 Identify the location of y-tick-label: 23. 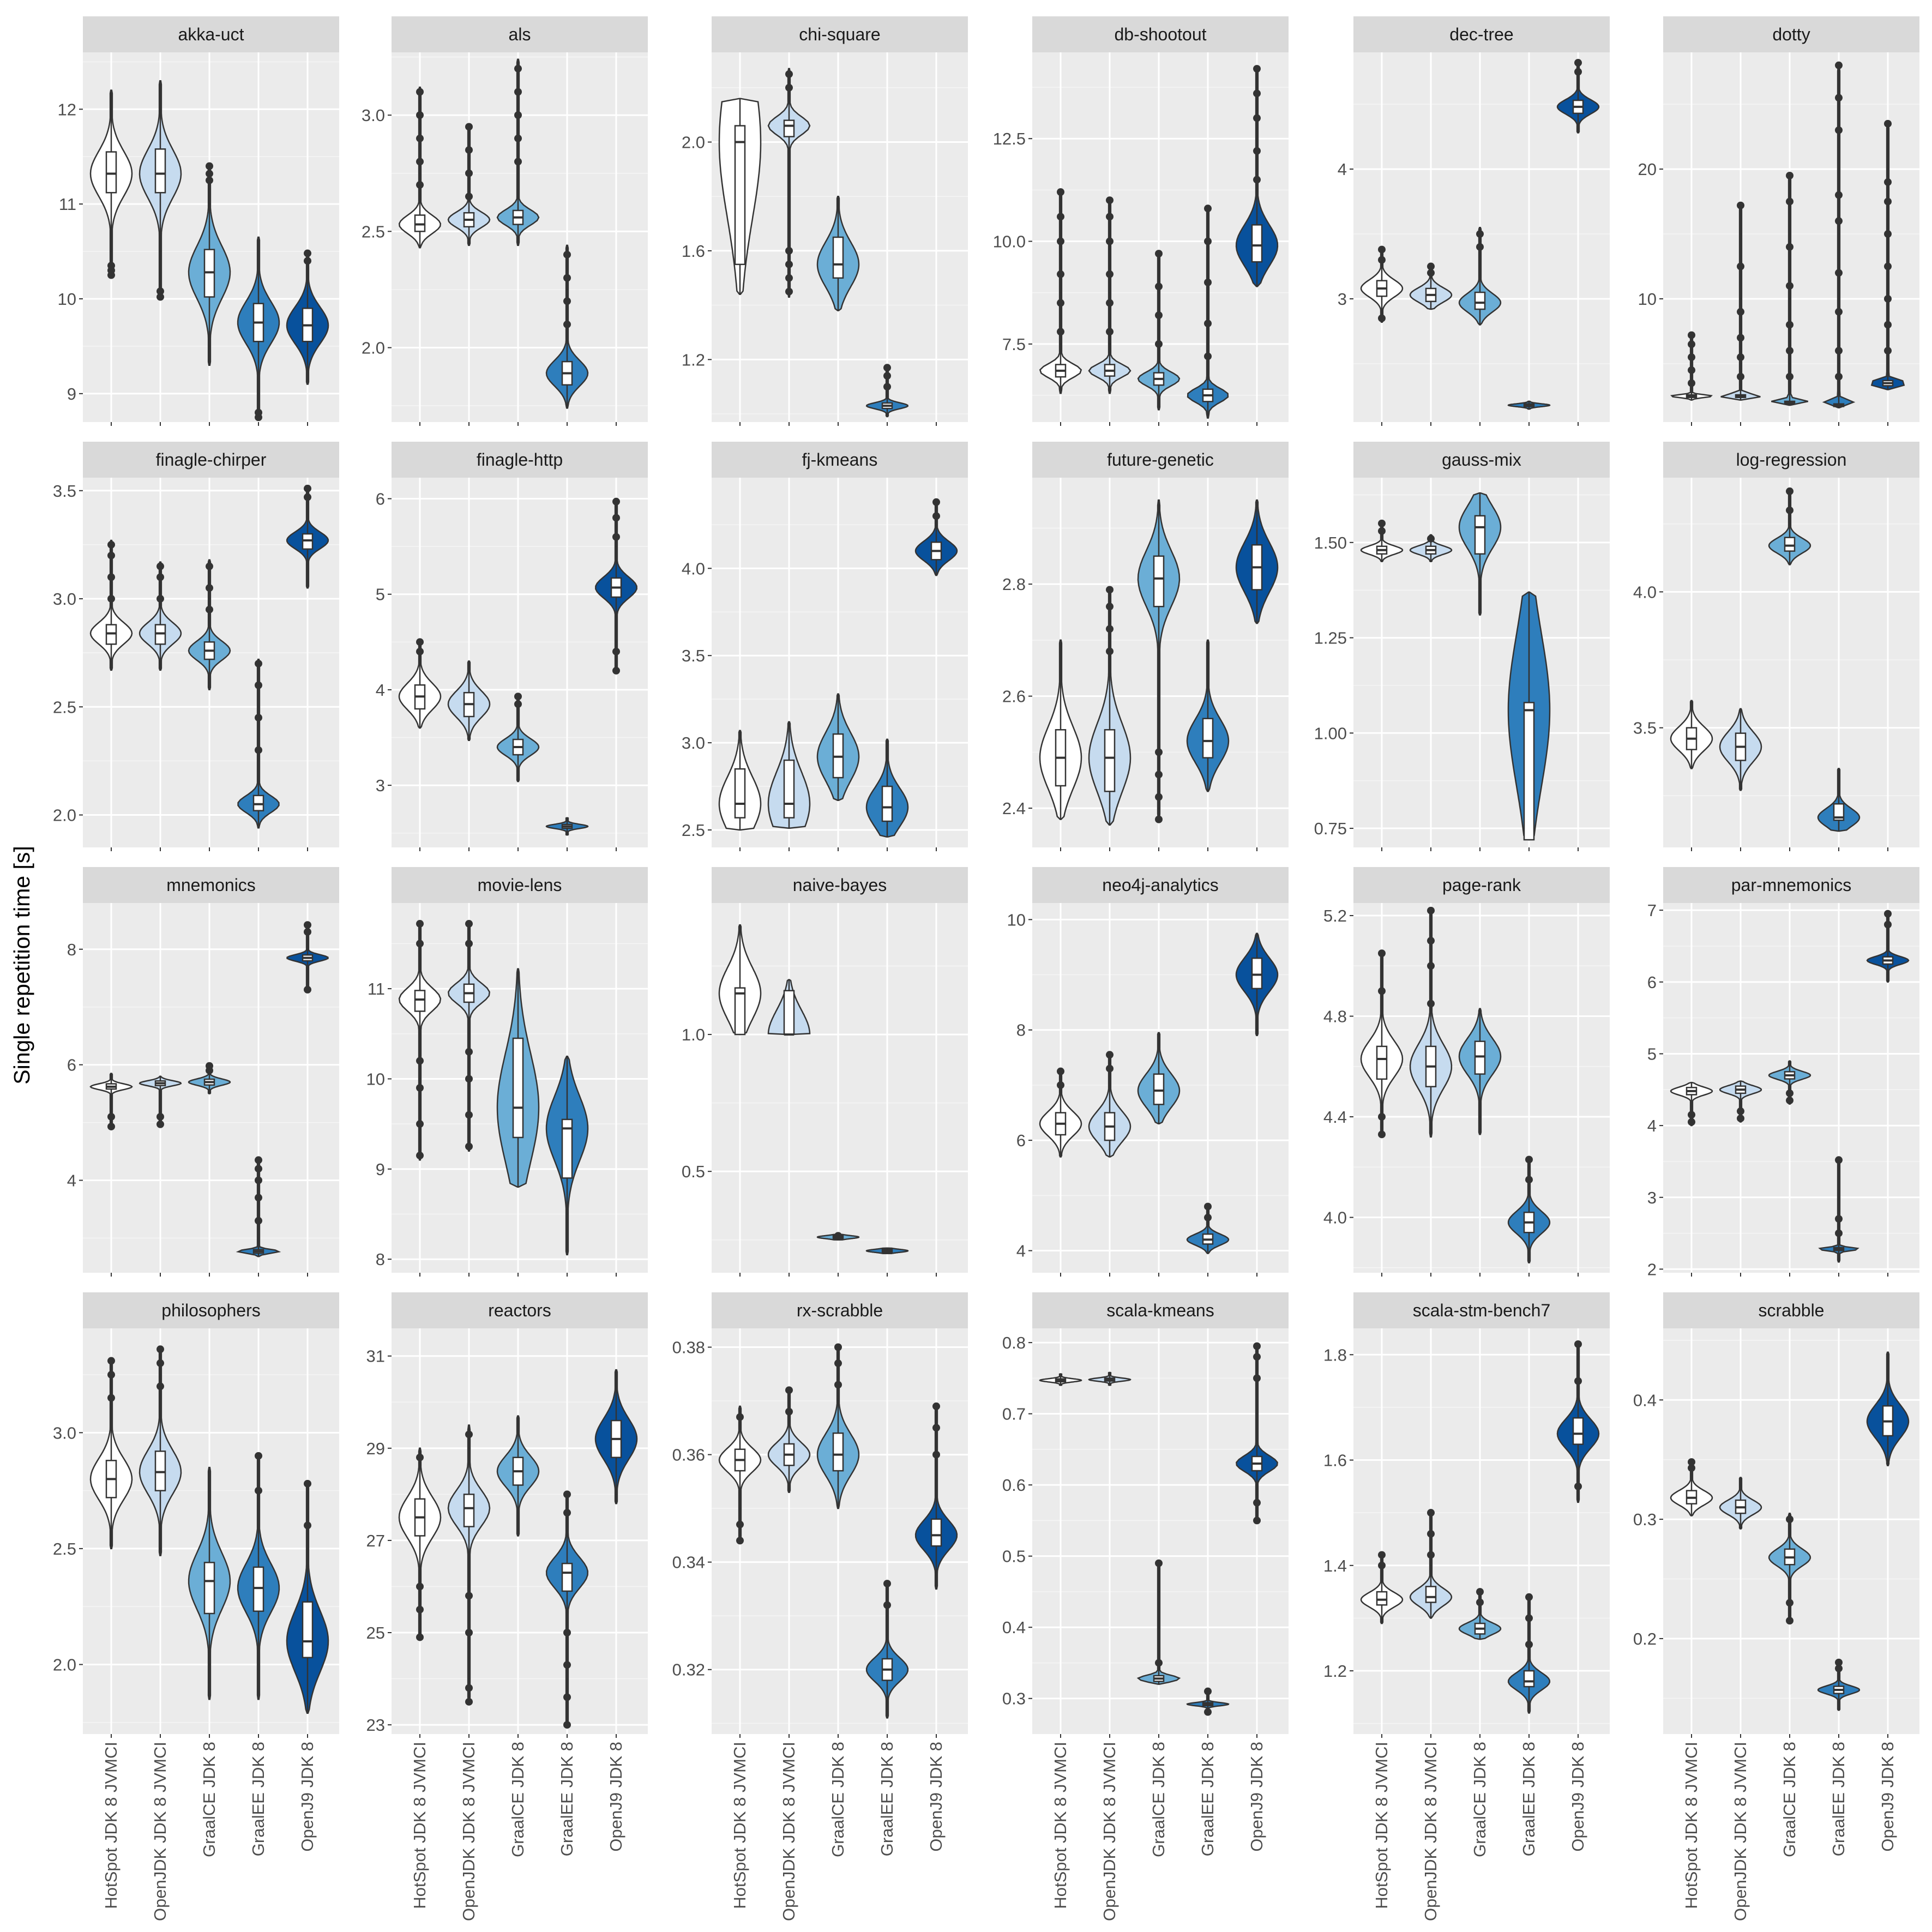
(375, 1725).